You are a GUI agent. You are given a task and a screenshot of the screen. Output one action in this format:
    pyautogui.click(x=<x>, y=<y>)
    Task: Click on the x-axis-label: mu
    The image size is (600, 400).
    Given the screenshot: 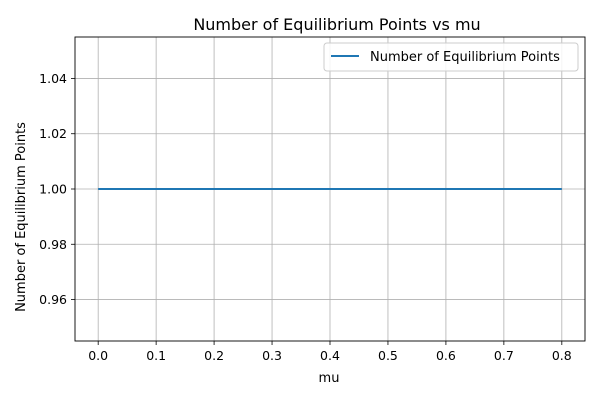 What is the action you would take?
    pyautogui.click(x=329, y=378)
    